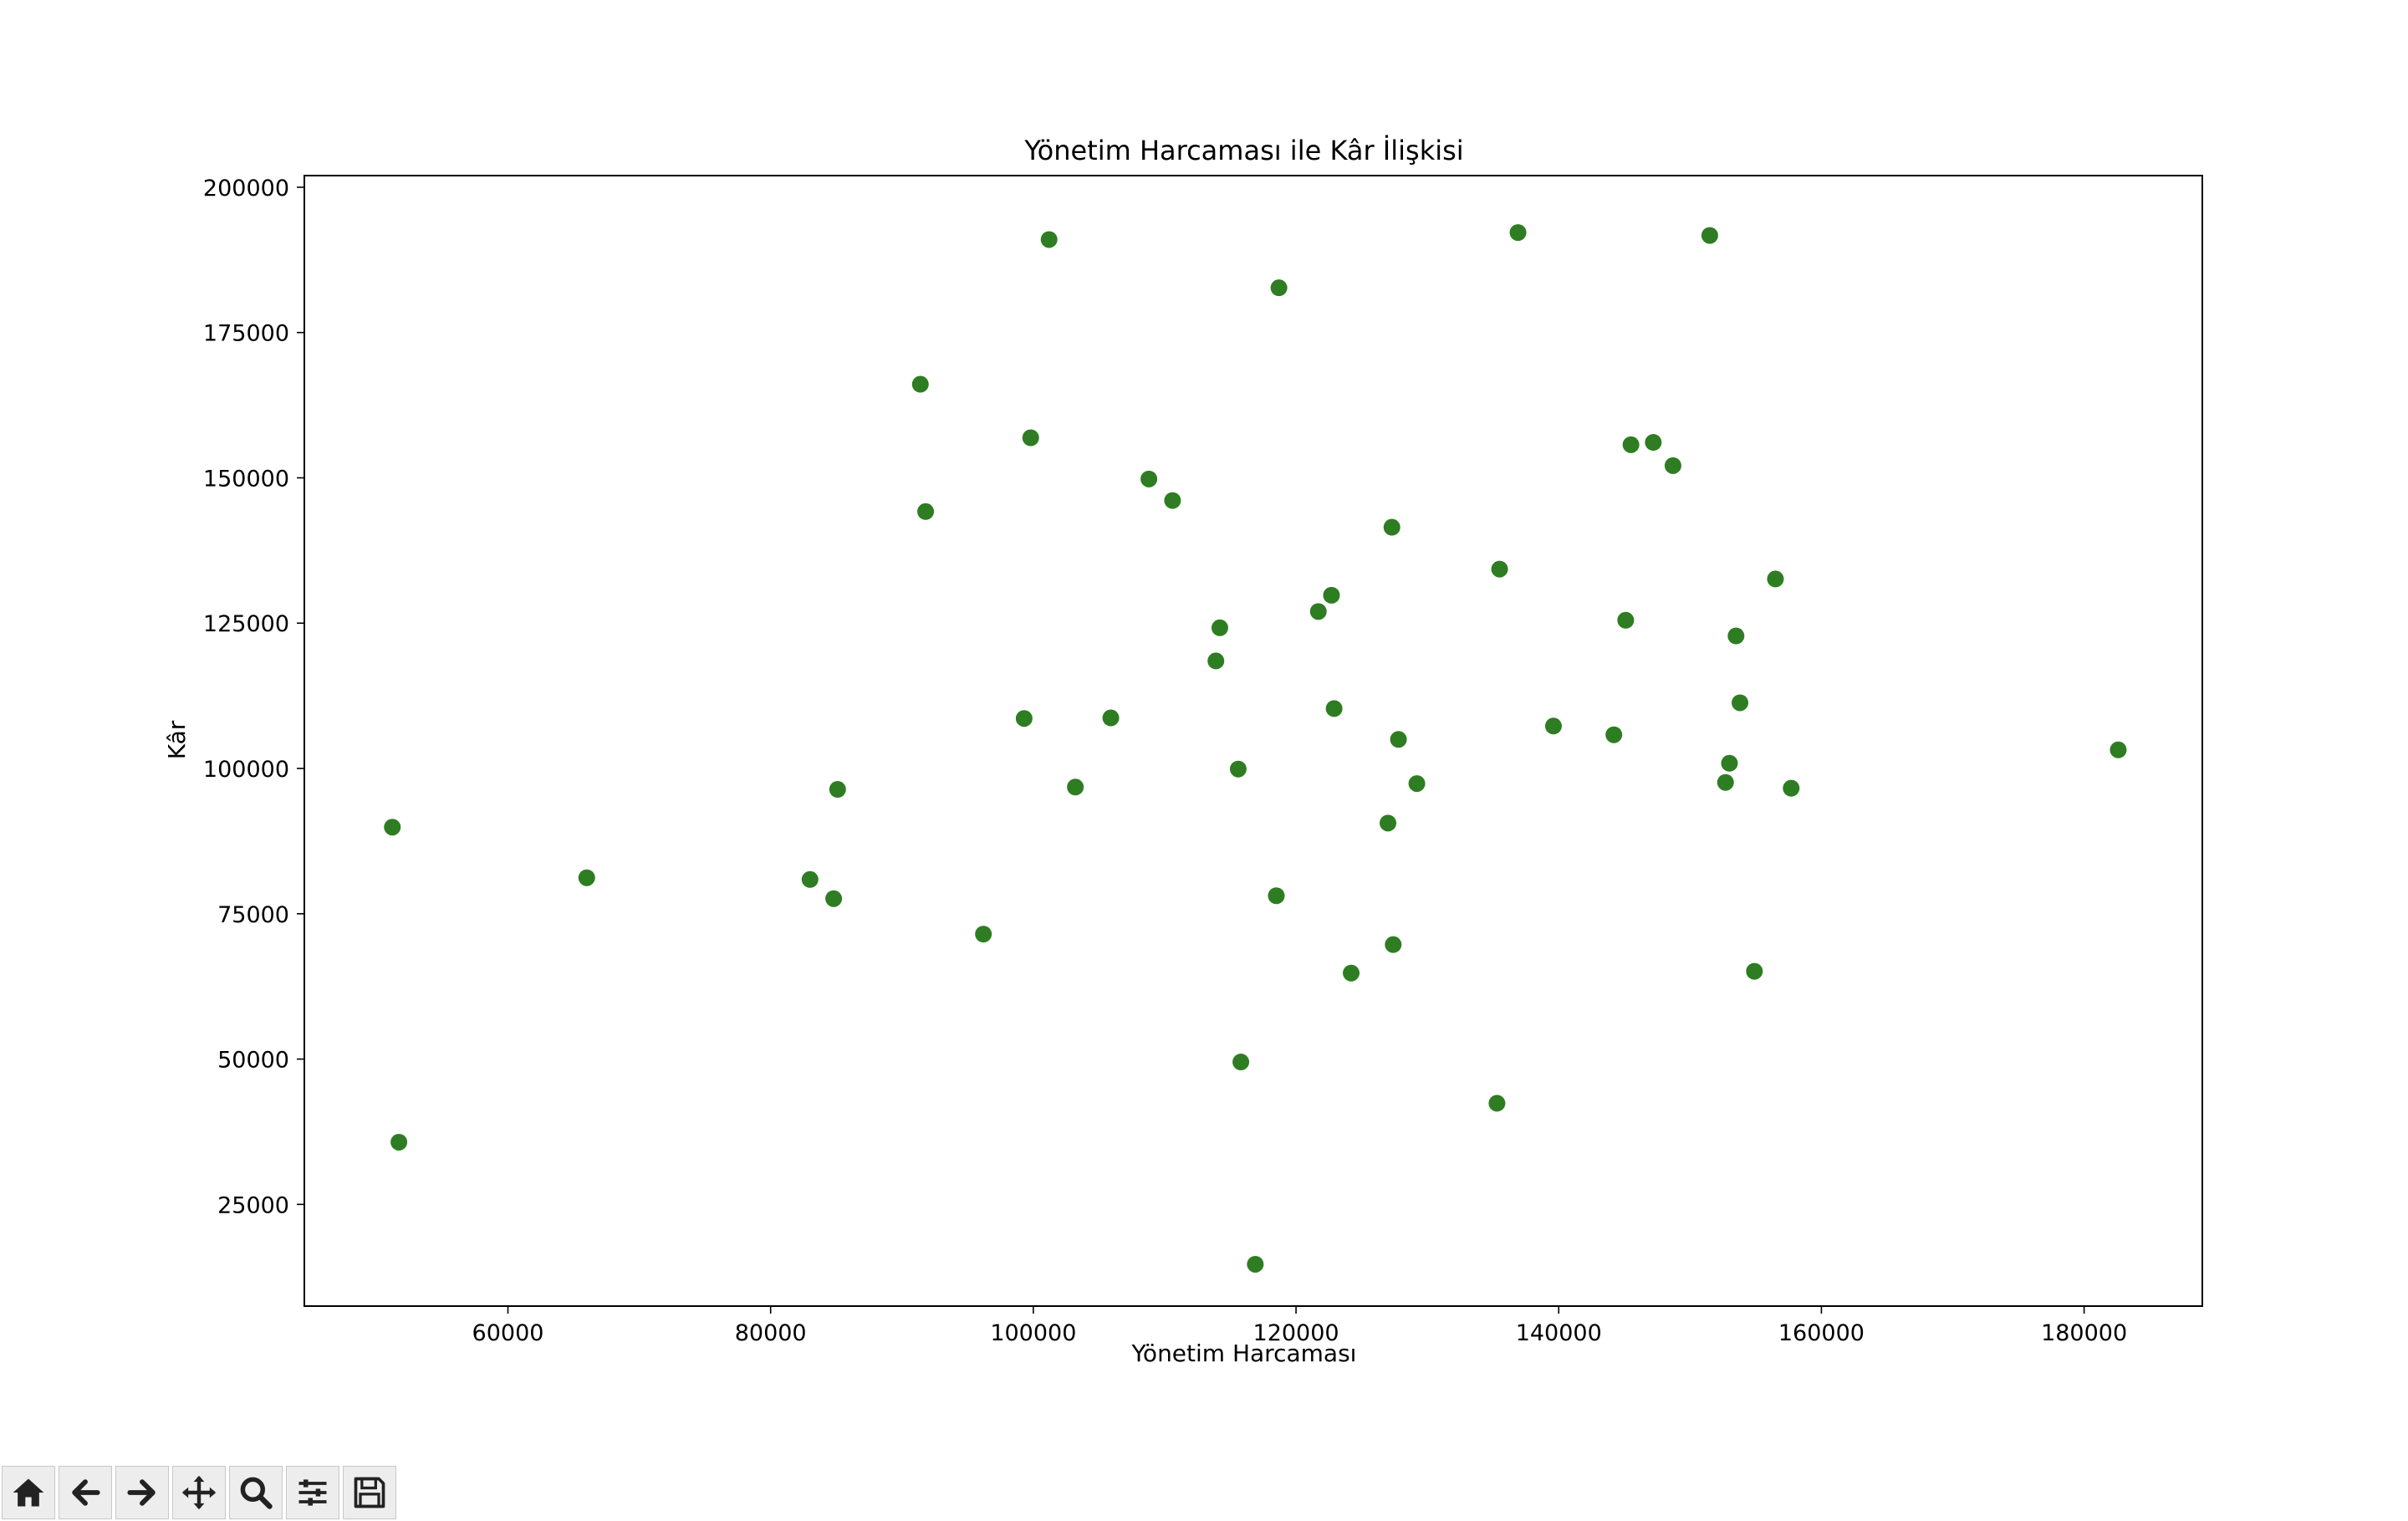 The image size is (2408, 1521). I want to click on y-tick-label: 75000, so click(253, 915).